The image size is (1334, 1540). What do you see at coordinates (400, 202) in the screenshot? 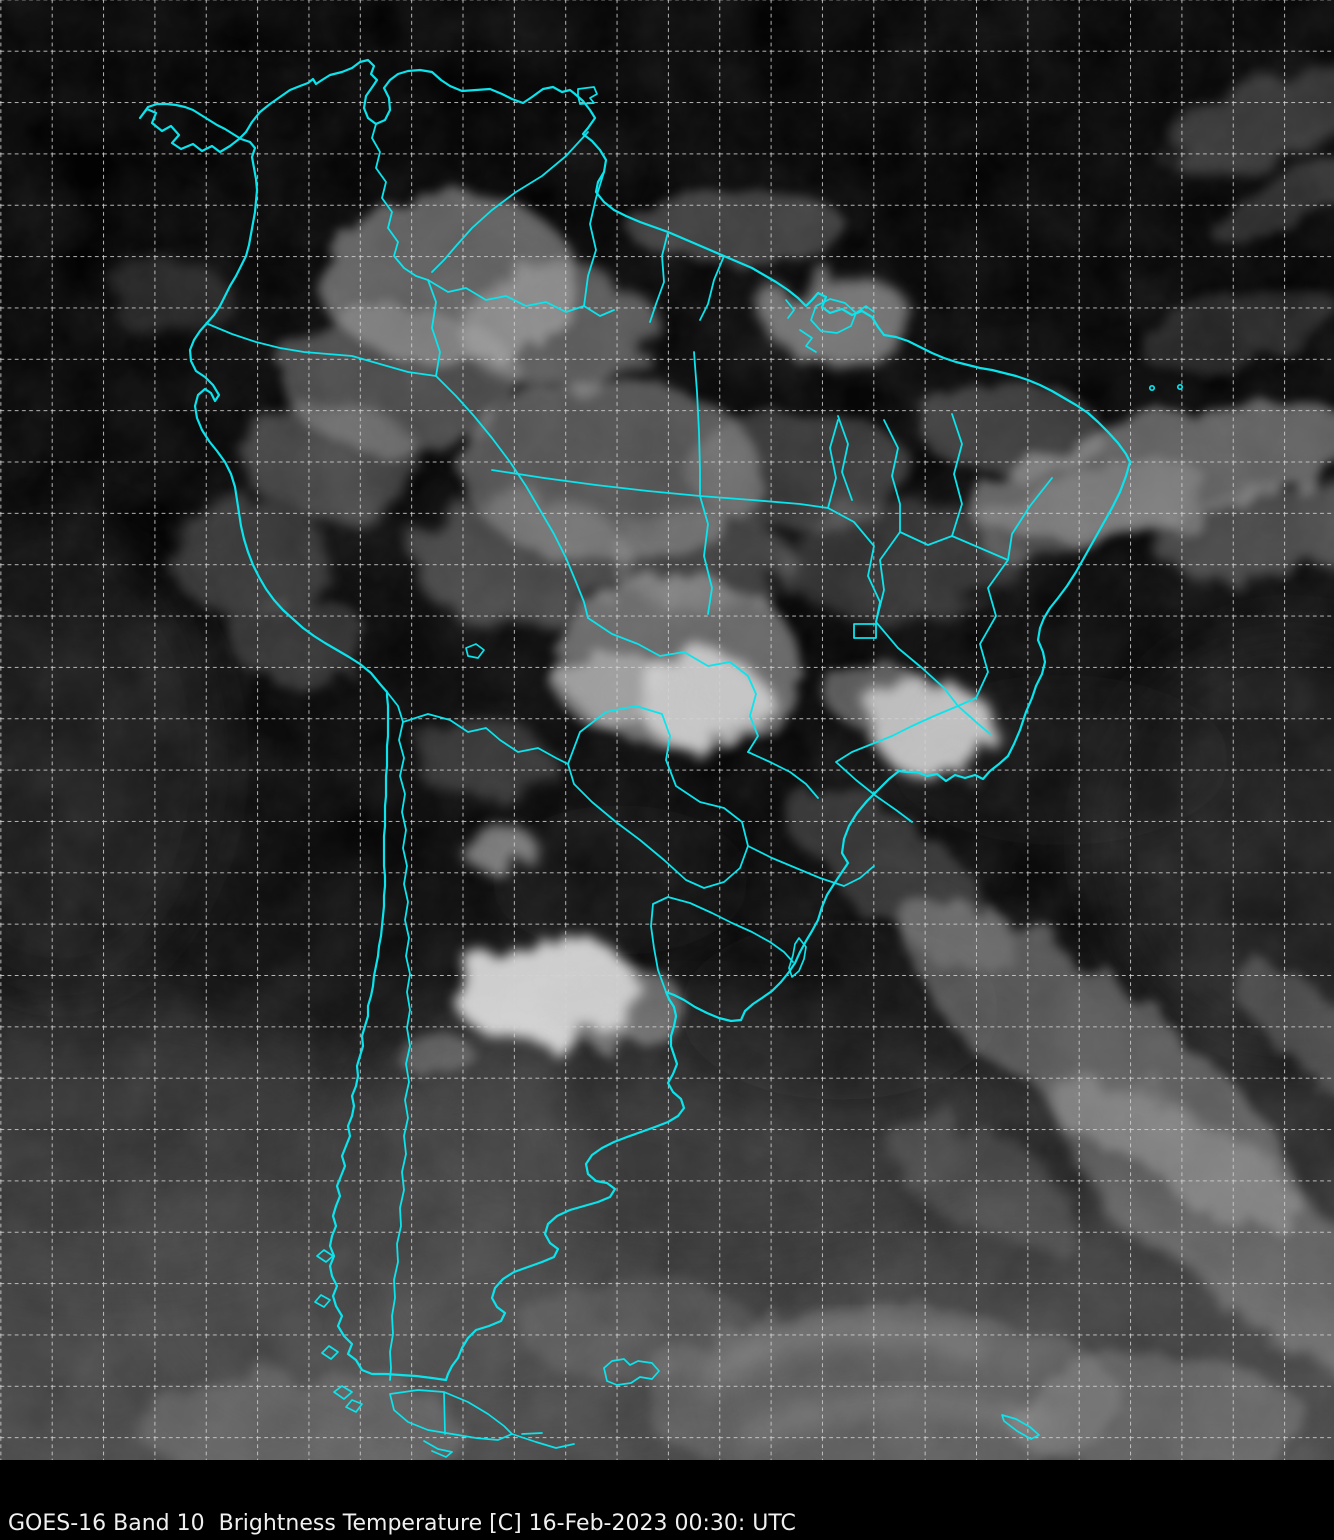
I see `border-venezuela-colombia` at bounding box center [400, 202].